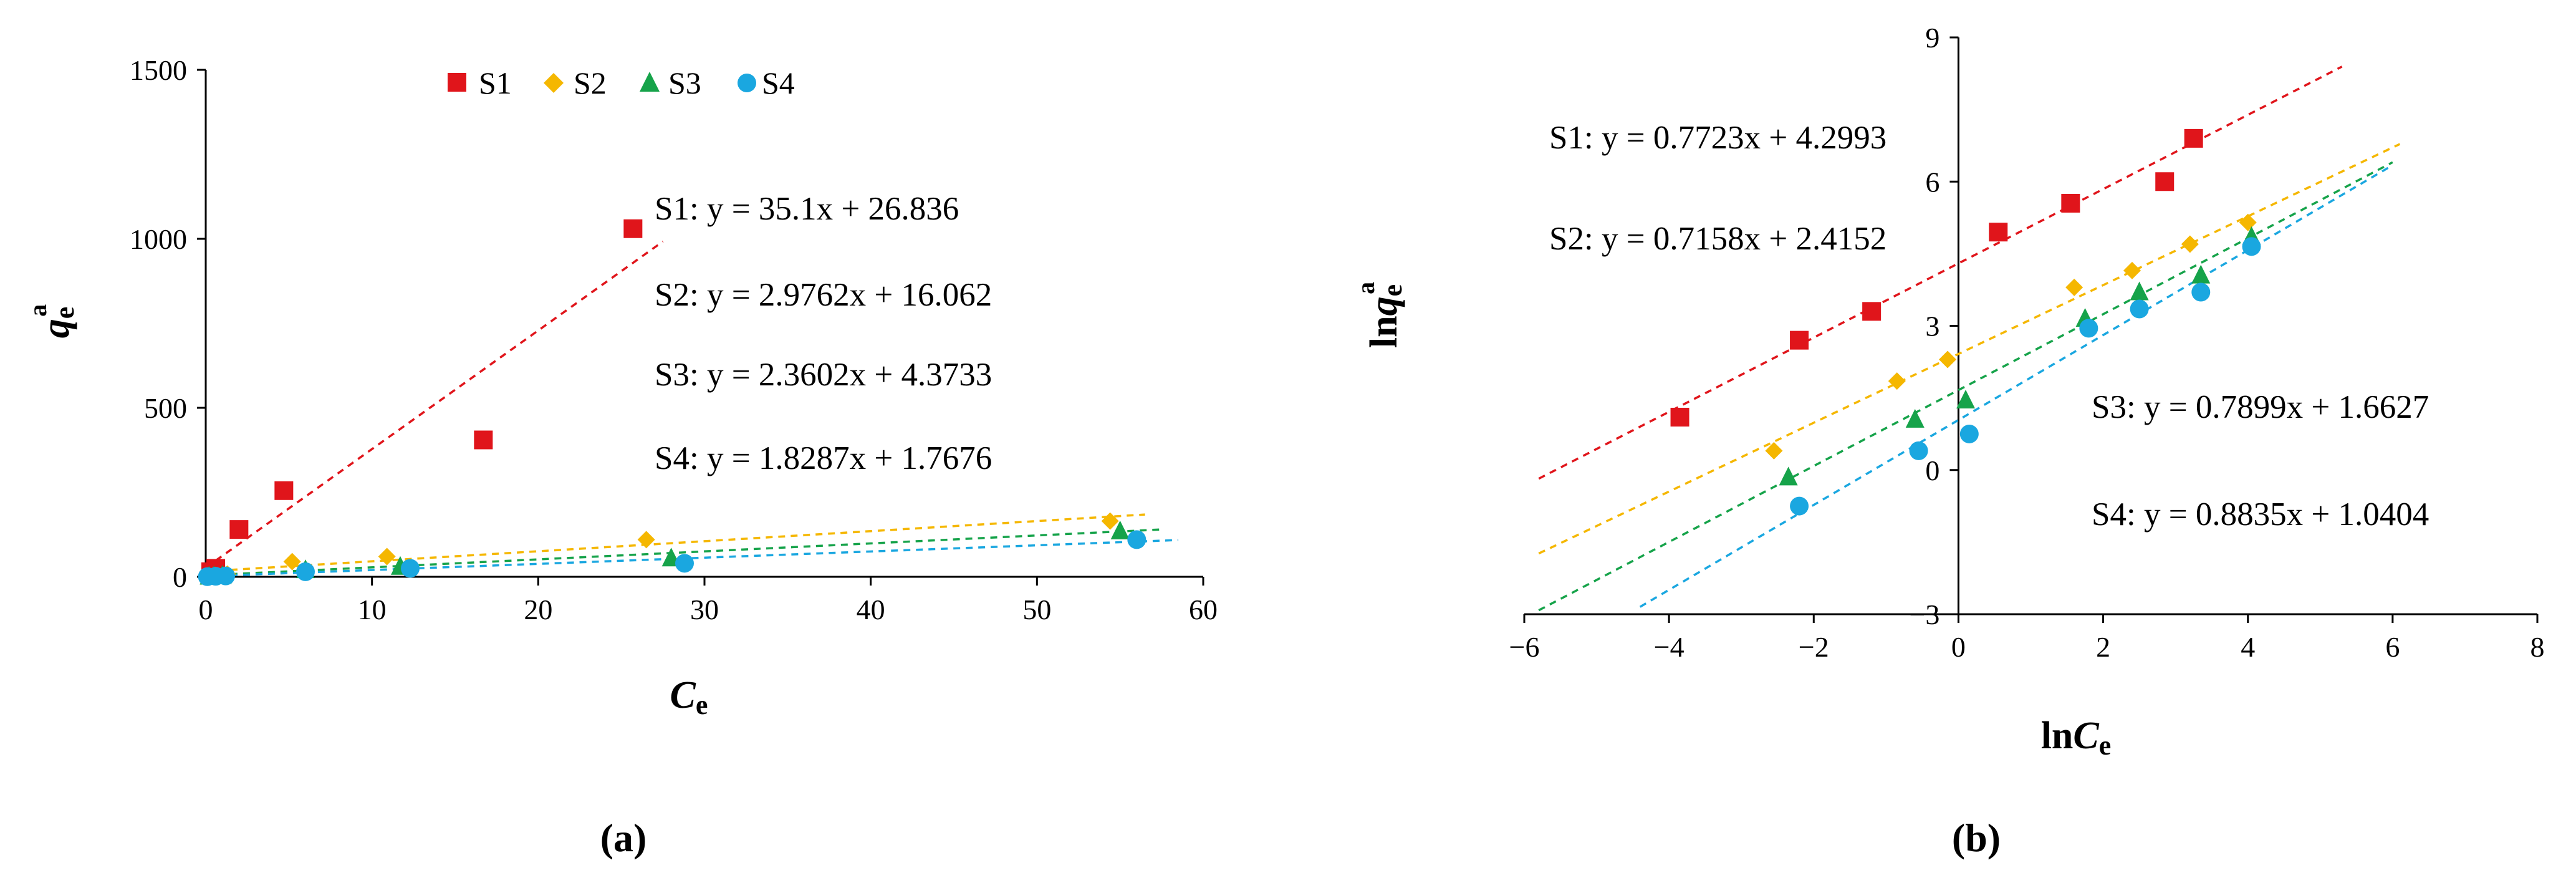 This screenshot has width=2576, height=873. Describe the element at coordinates (807, 209) in the screenshot. I see `a-equation-s1: S1: y = 35.1x + 26.836` at that location.